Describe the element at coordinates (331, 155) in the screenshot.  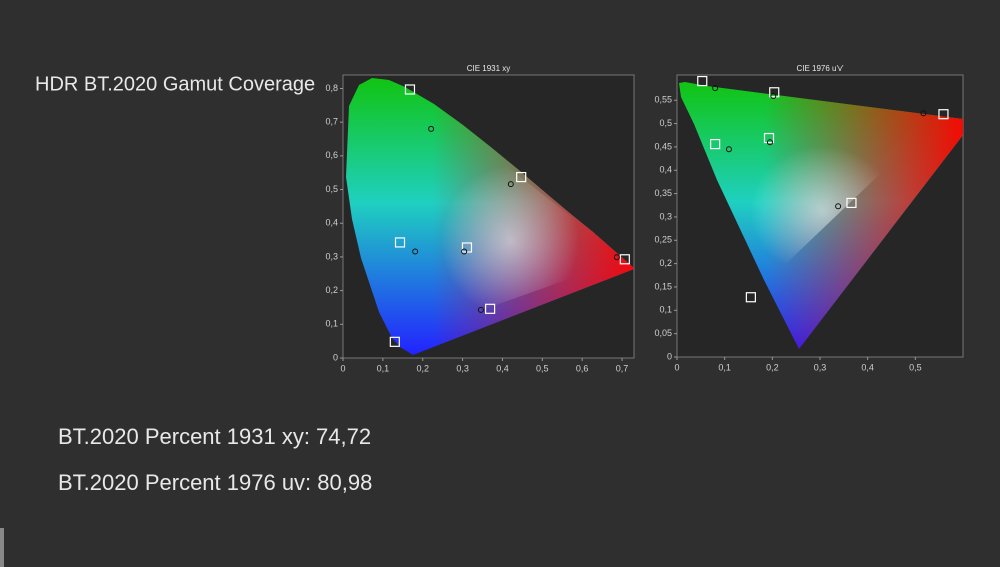
I see `y-tick-label: 0,6` at that location.